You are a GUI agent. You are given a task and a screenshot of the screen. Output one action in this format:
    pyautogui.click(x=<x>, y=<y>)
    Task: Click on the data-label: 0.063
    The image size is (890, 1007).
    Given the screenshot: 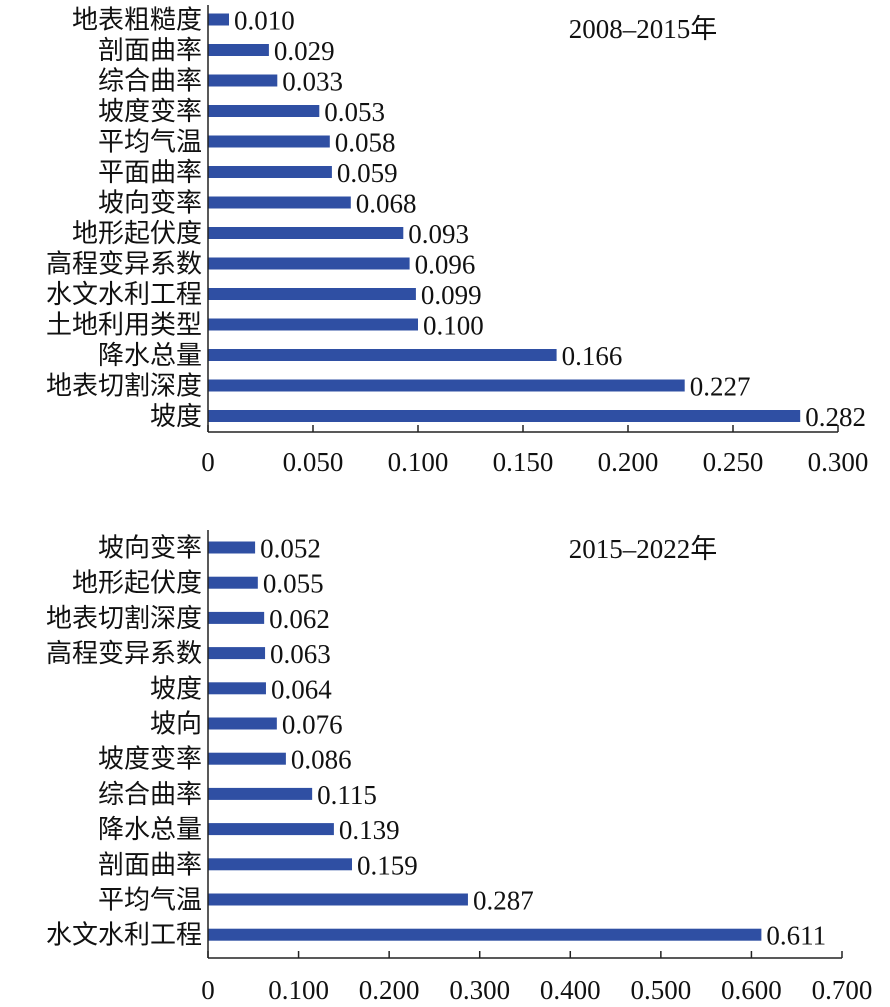 What is the action you would take?
    pyautogui.click(x=300, y=654)
    